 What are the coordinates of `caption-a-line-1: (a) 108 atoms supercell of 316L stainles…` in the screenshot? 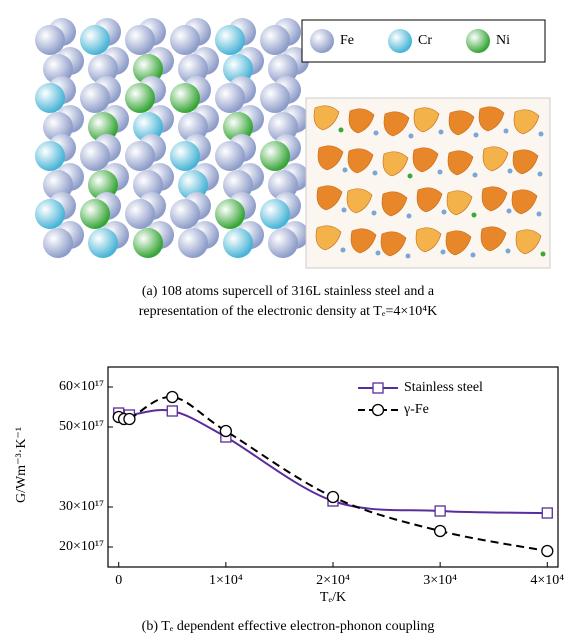 It's located at (288, 291).